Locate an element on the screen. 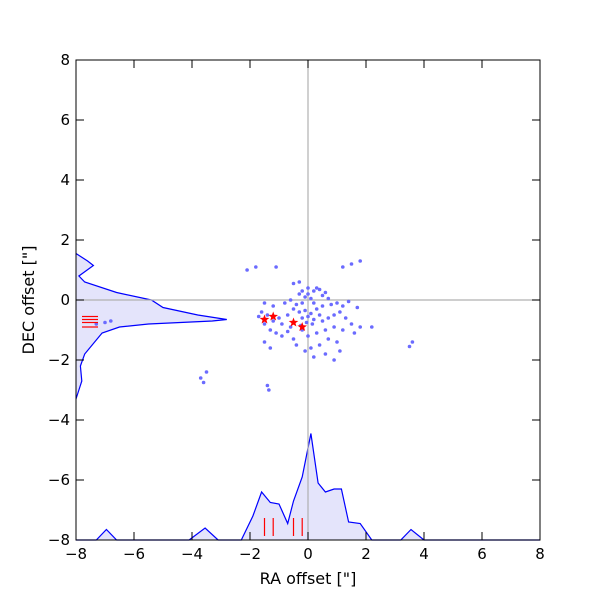 Image resolution: width=600 pixels, height=600 pixels. x-tick-label: −6 is located at coordinates (134, 554).